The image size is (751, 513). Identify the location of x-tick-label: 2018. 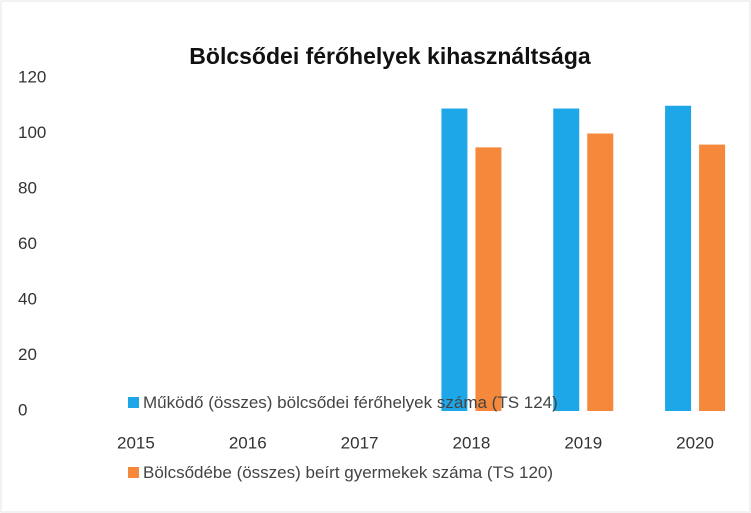
(472, 442).